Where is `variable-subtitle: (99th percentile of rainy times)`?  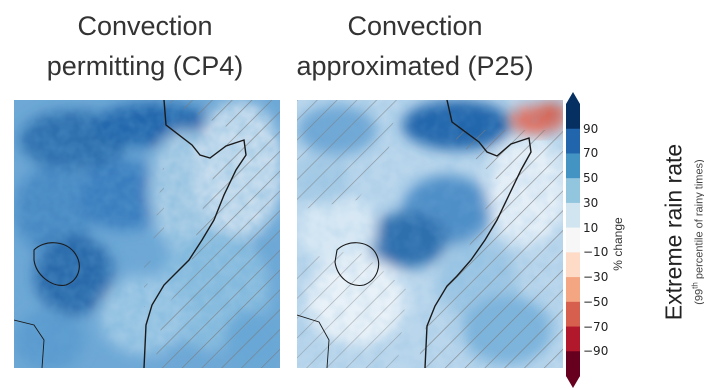
variable-subtitle: (99th percentile of rainy times) is located at coordinates (697, 232).